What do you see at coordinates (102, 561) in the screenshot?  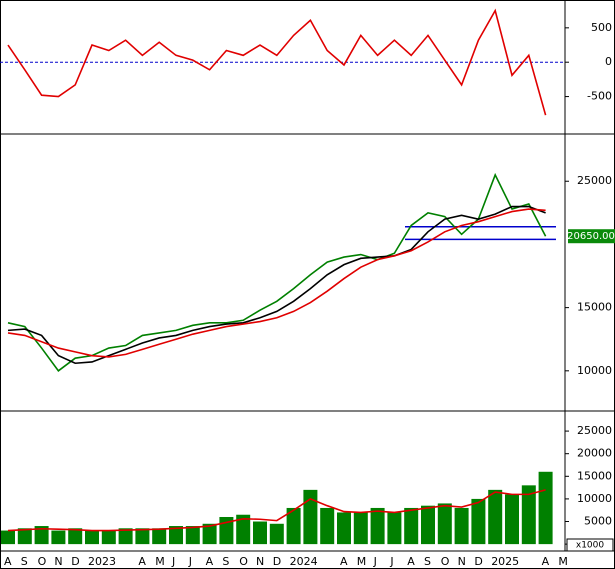 I see `x-tick-label: 2023` at bounding box center [102, 561].